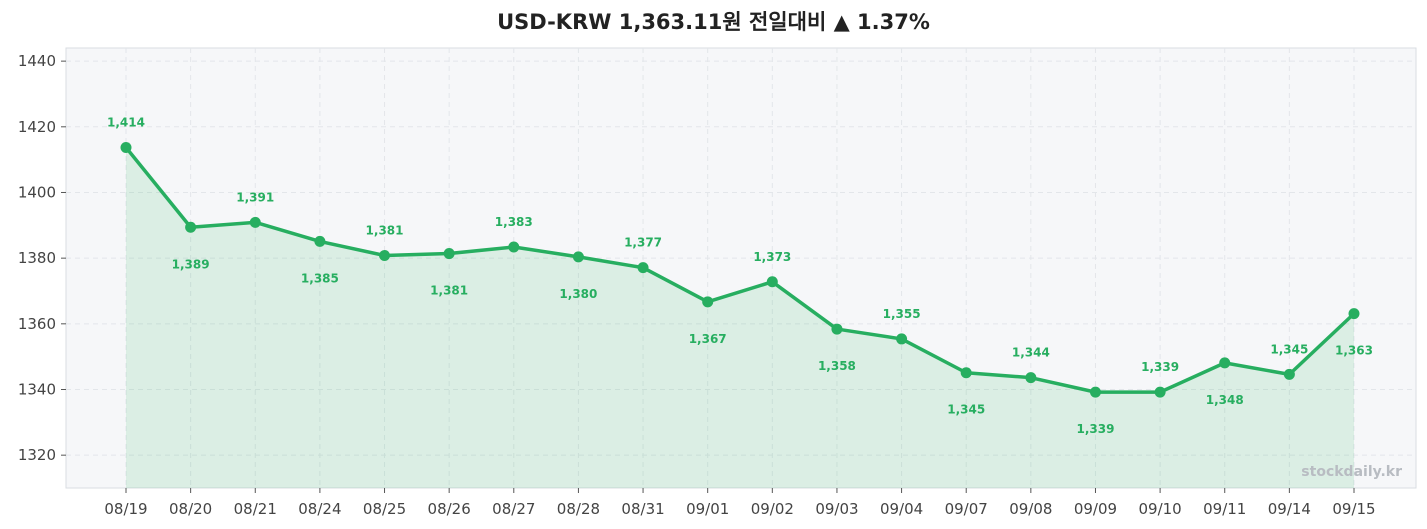 The image size is (1427, 529). I want to click on watermark: stockdaily.kr, so click(1351, 472).